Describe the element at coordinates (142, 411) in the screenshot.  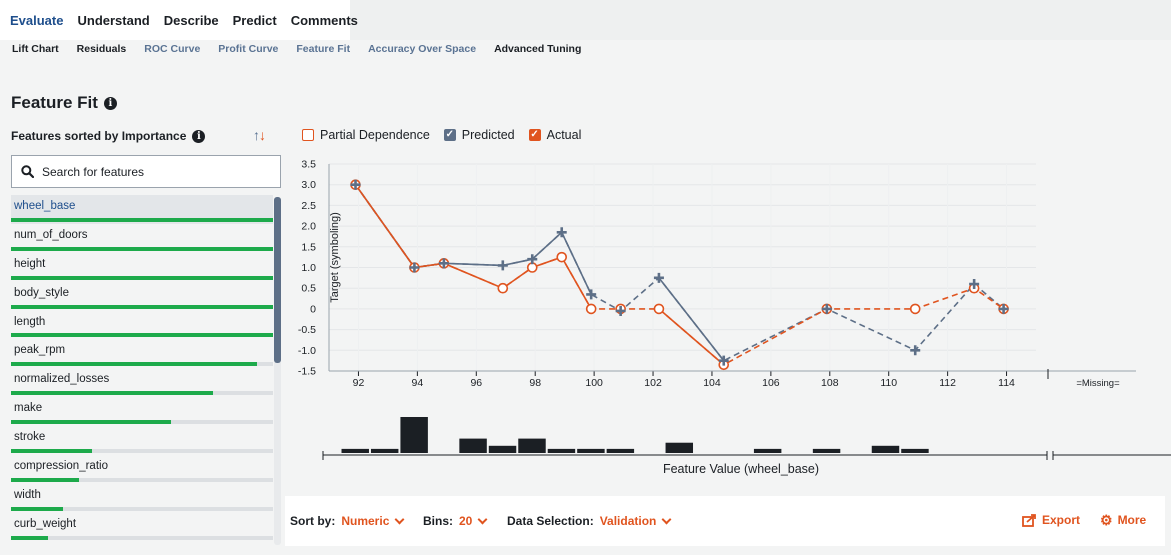
I see `feature-list-item: make` at that location.